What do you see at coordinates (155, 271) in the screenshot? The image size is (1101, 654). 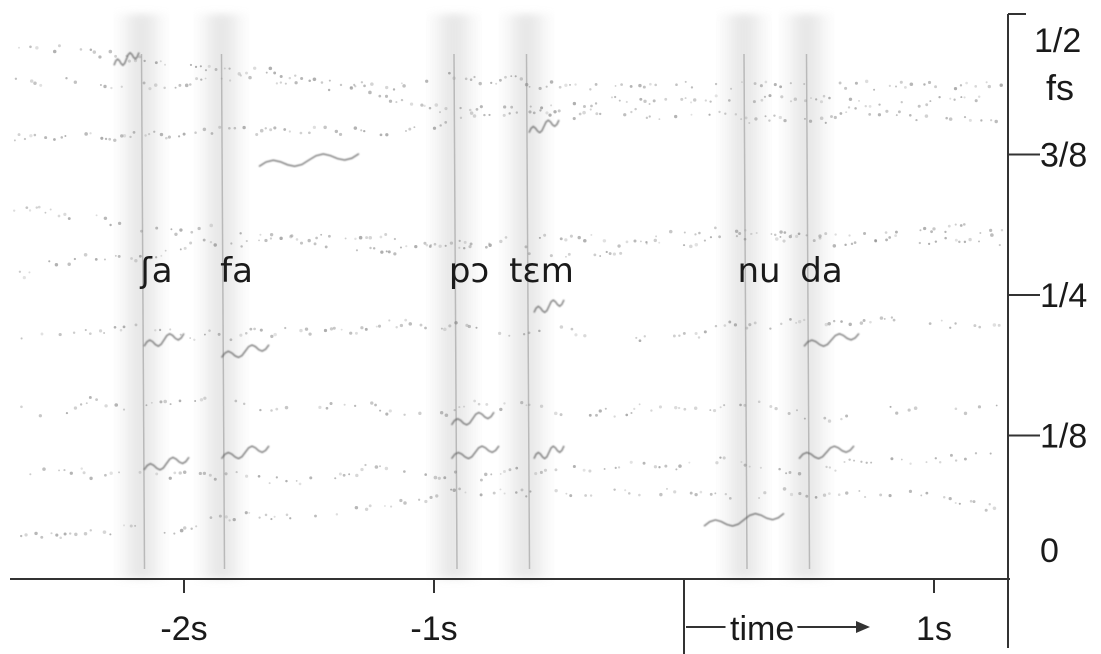 I see `syllable-label: ʃa` at bounding box center [155, 271].